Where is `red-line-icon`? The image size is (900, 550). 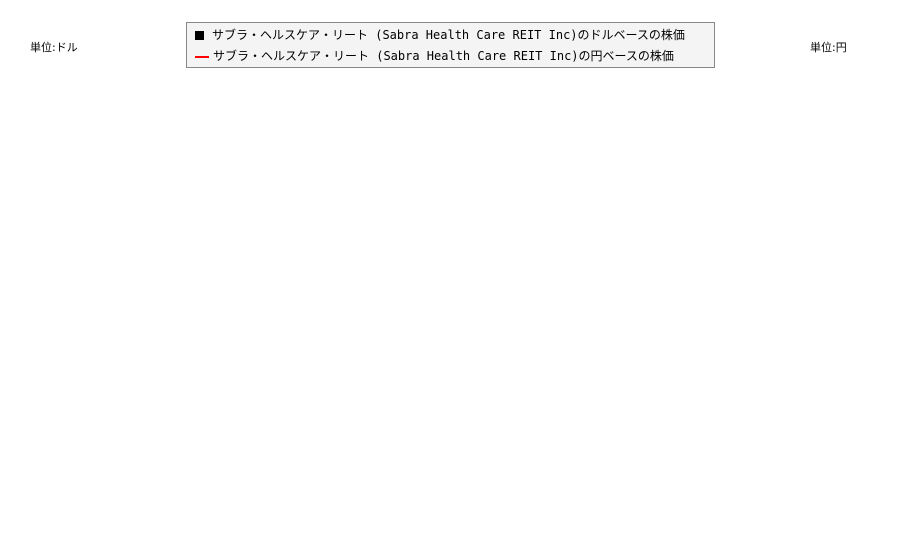 red-line-icon is located at coordinates (202, 56).